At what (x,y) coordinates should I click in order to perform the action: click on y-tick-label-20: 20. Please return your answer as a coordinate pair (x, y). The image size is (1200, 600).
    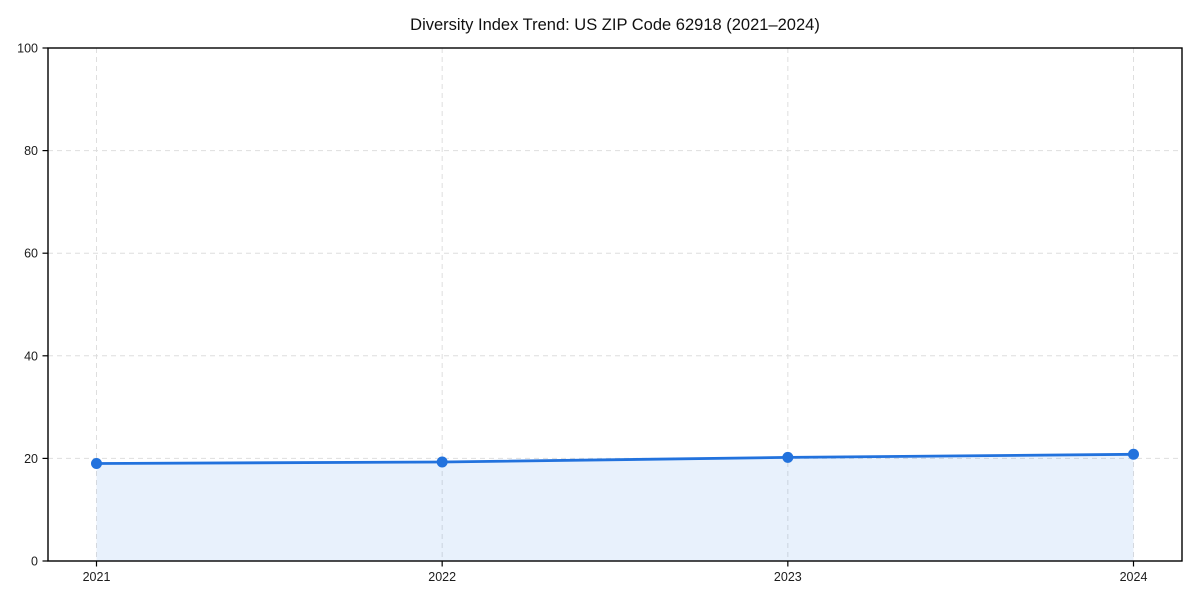
    Looking at the image, I should click on (31, 459).